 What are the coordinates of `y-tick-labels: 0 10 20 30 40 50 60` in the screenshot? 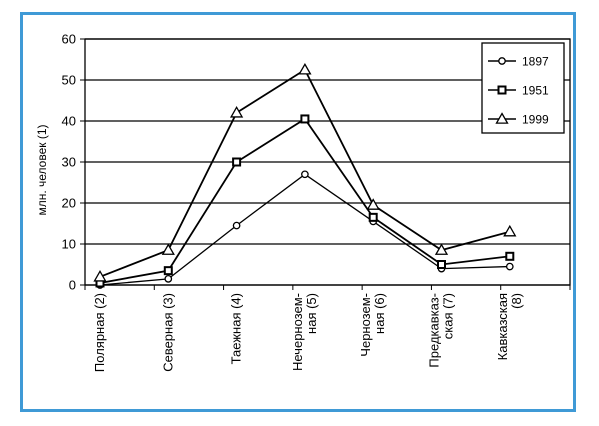 It's located at (69, 162).